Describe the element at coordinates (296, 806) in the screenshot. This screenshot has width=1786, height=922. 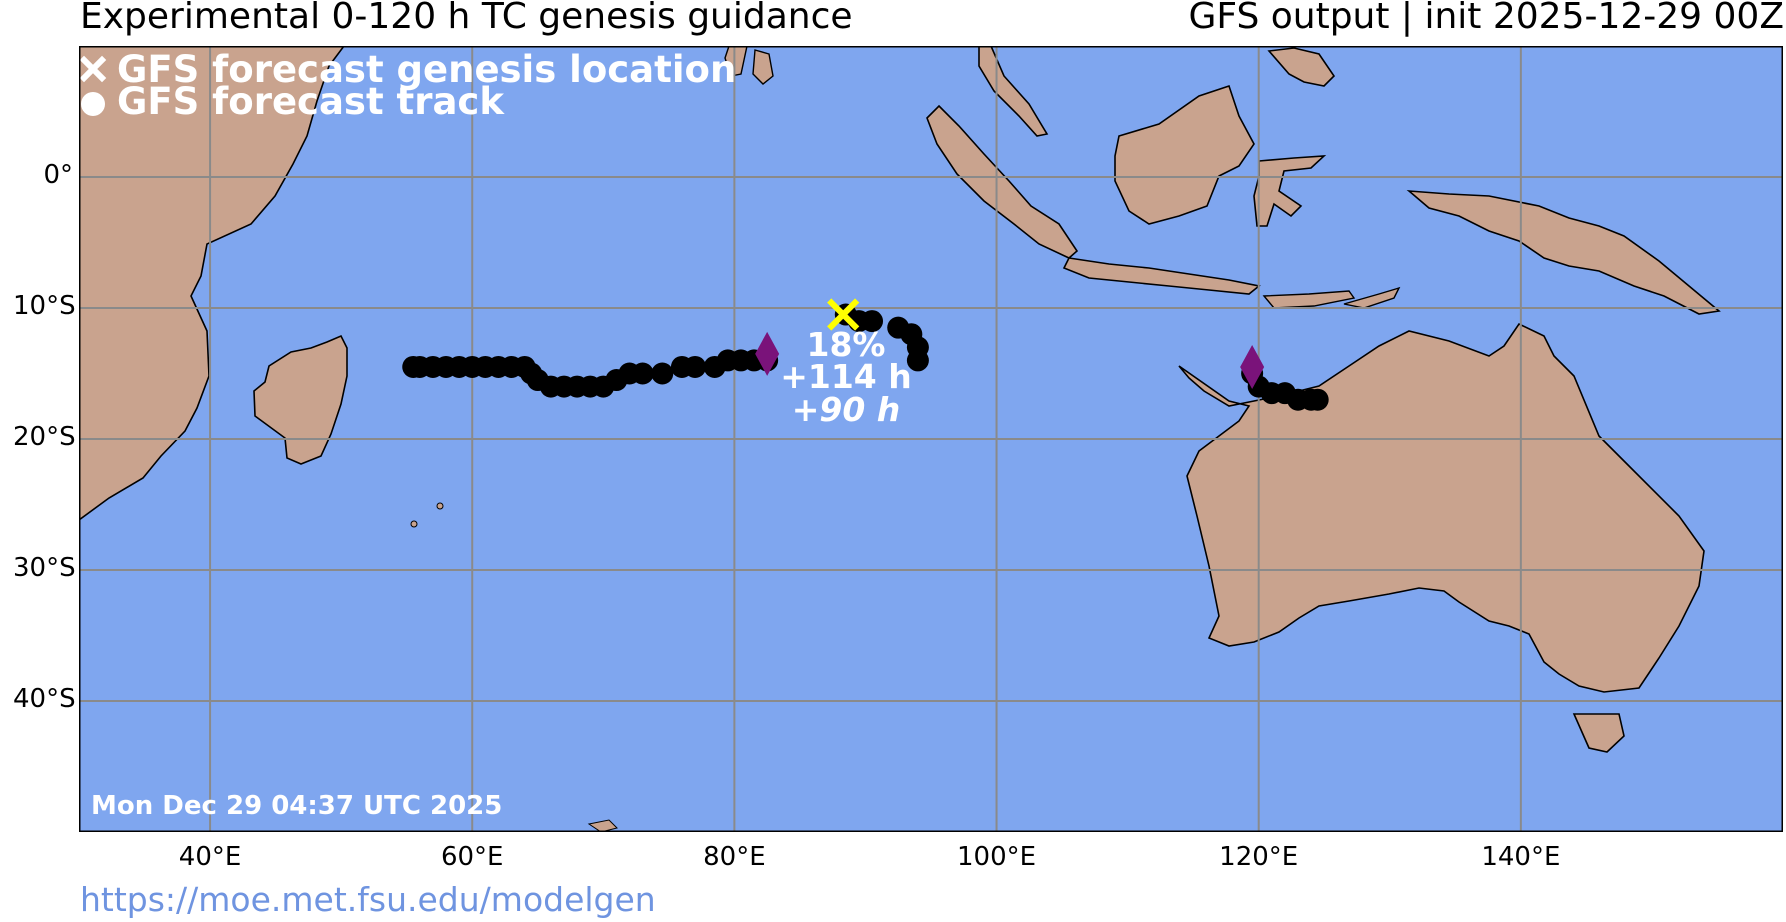
I see `valid-timestamp: Mon Dec 29 04:37 UTC 2025` at that location.